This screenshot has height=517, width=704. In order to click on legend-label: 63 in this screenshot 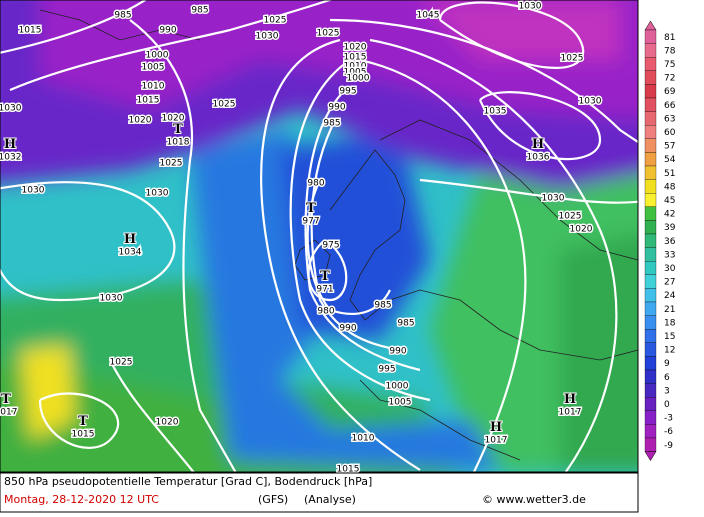, I will do `click(669, 119)`.